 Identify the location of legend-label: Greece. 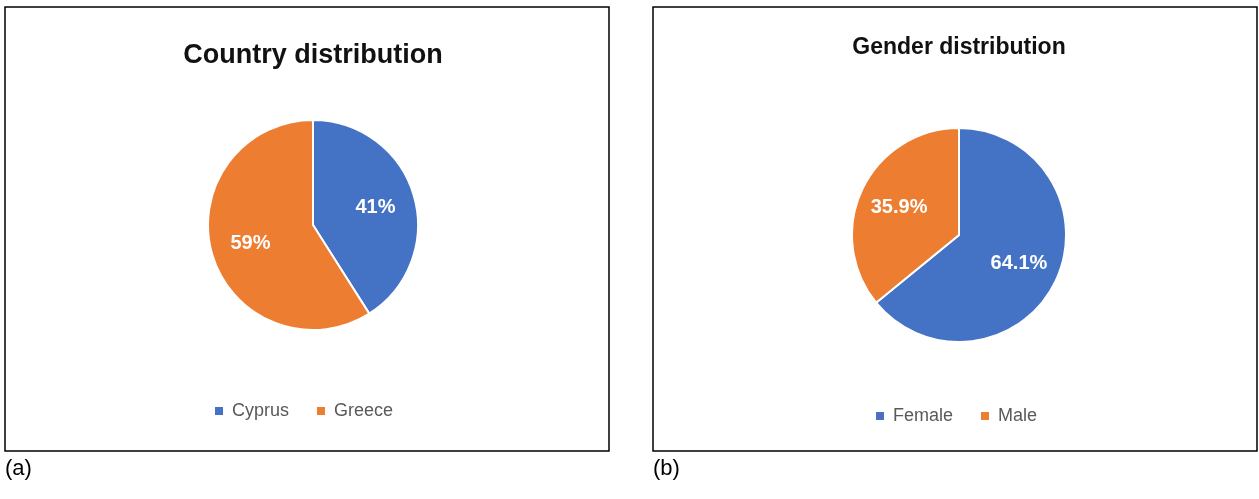
(364, 410).